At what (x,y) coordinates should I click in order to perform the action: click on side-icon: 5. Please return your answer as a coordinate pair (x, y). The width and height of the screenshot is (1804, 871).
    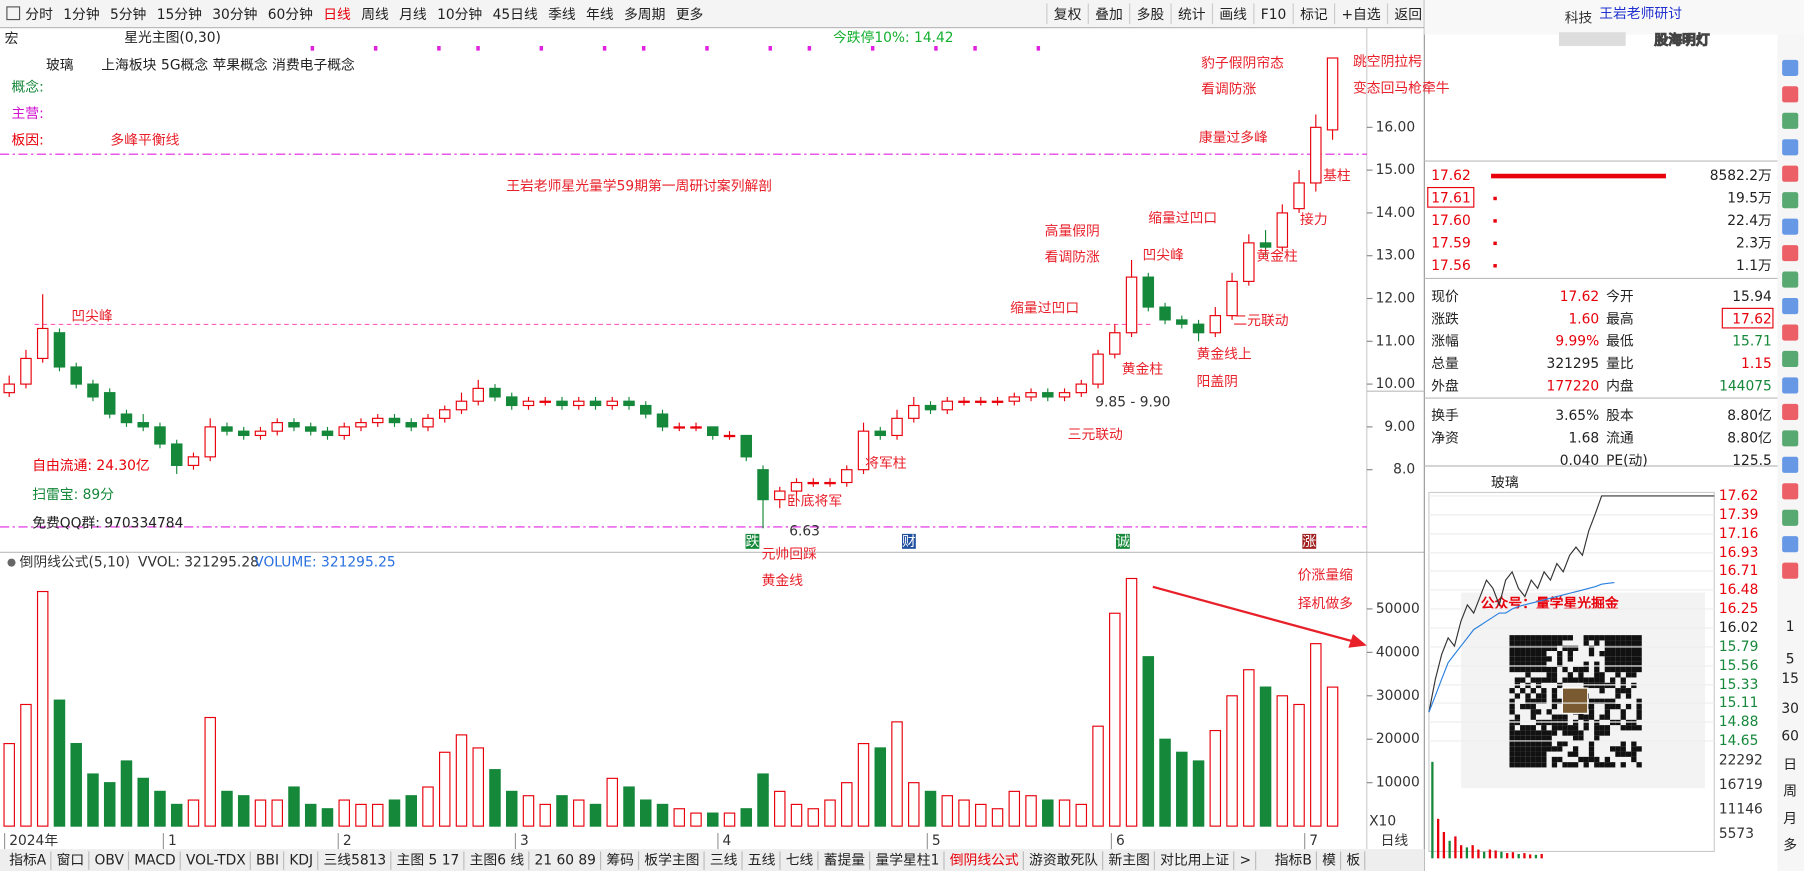
    Looking at the image, I should click on (1790, 659).